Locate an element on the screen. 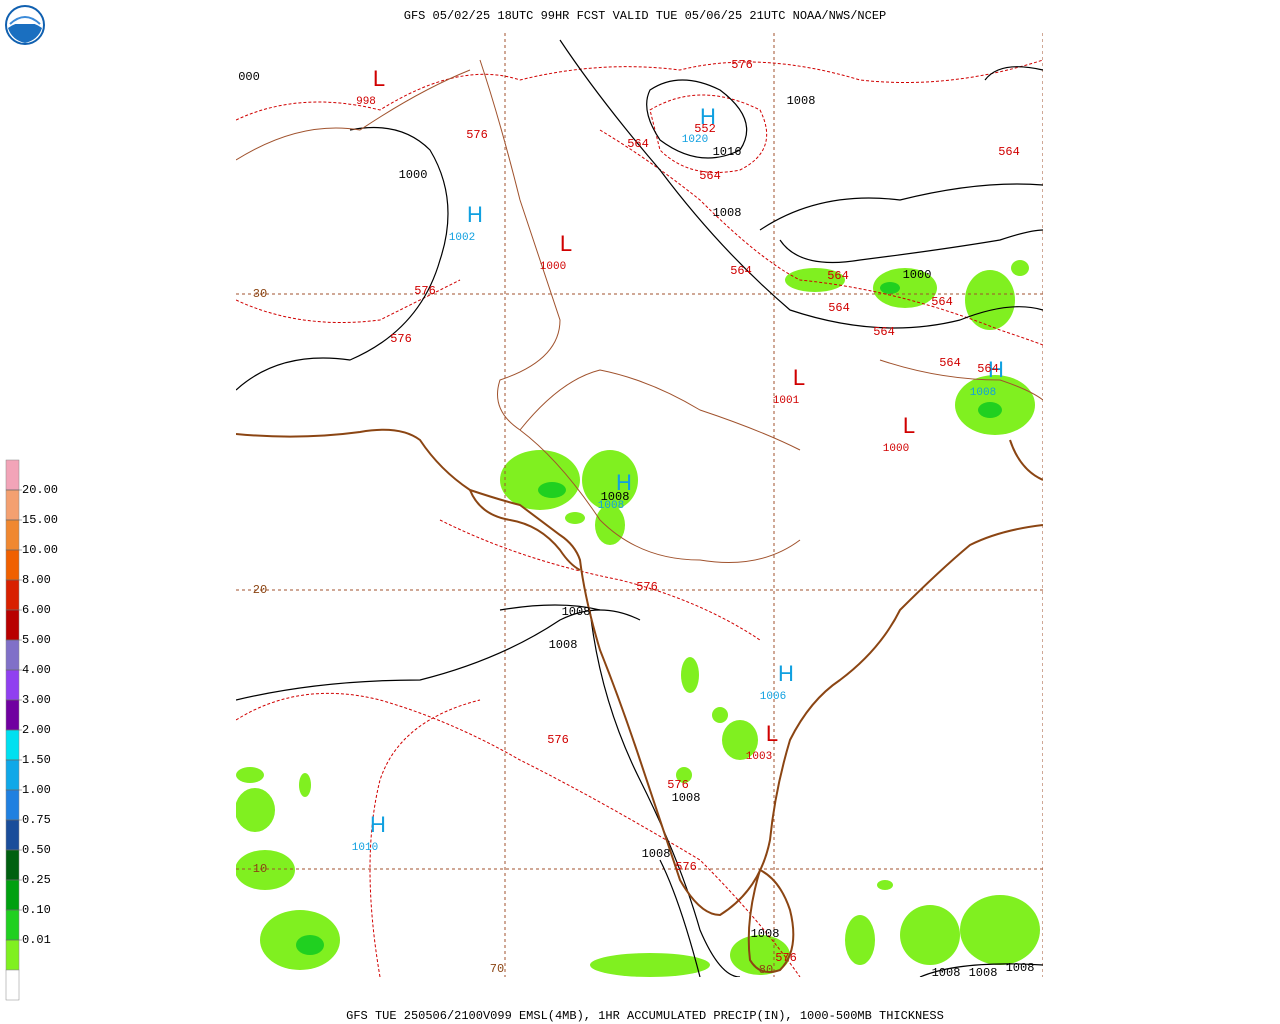 Image resolution: width=1280 pixels, height=1024 pixels. legend-label: 4.00 is located at coordinates (36, 670).